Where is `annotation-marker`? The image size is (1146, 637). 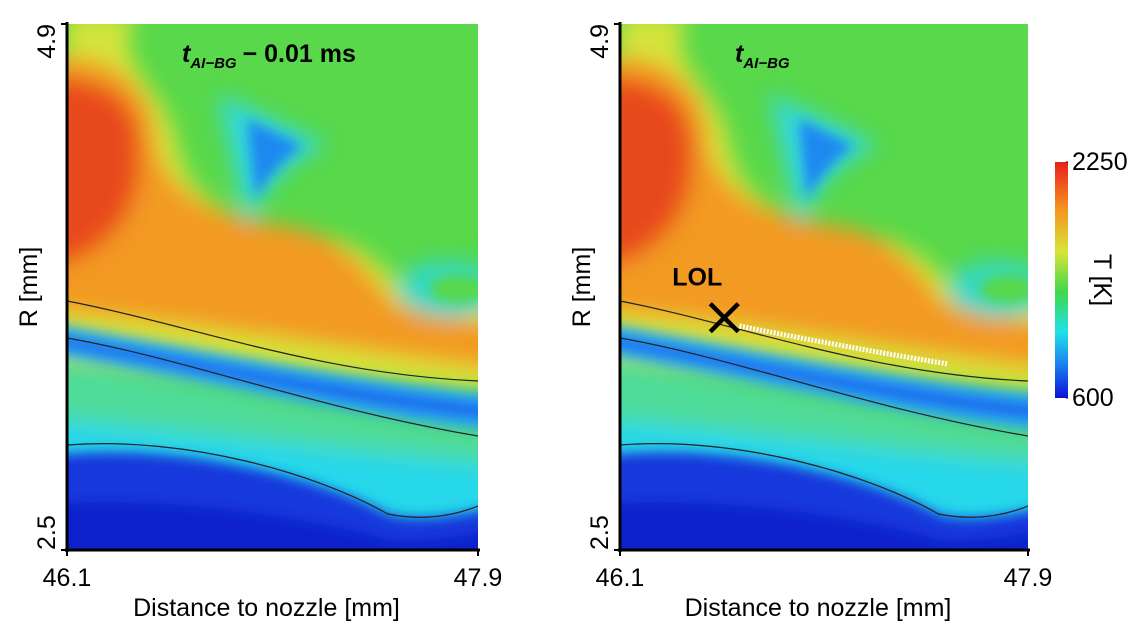
annotation-marker is located at coordinates (724, 318).